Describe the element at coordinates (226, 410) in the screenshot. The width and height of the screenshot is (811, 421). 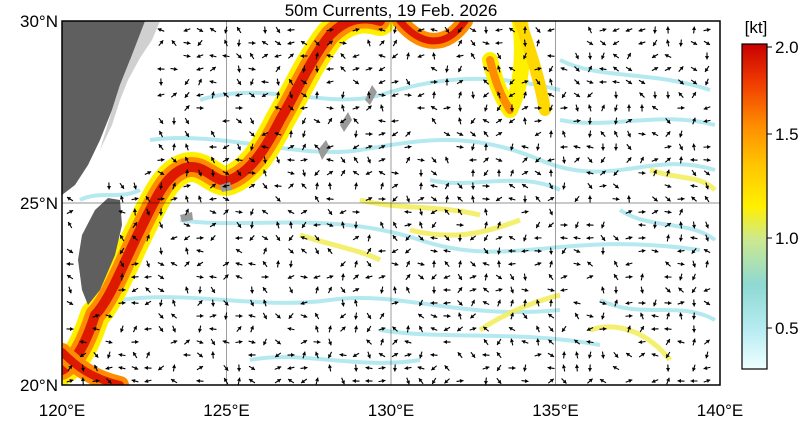
I see `lon-label-125: 125°E` at that location.